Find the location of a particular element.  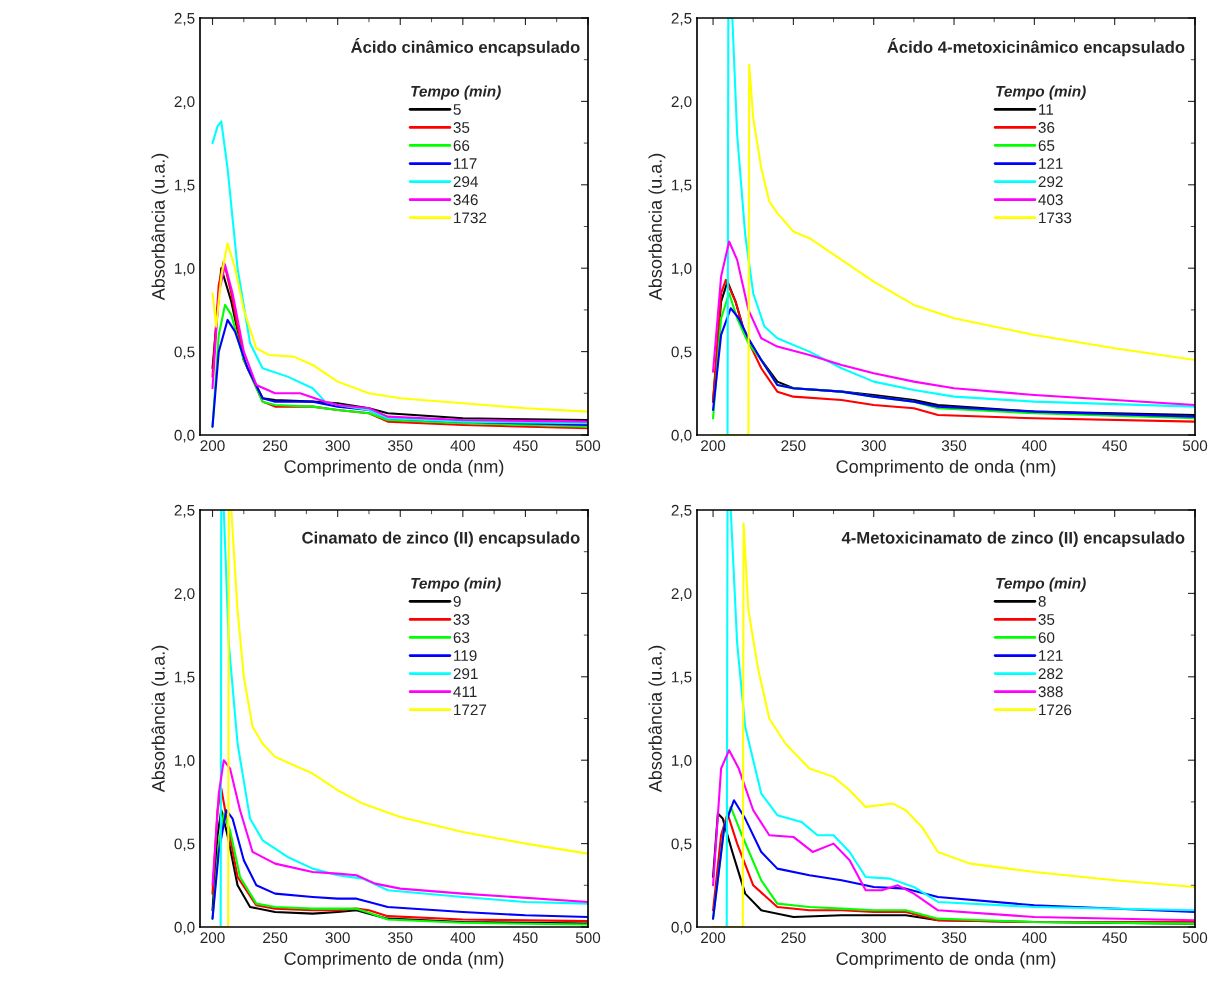

legend-label: 291 is located at coordinates (465, 674).